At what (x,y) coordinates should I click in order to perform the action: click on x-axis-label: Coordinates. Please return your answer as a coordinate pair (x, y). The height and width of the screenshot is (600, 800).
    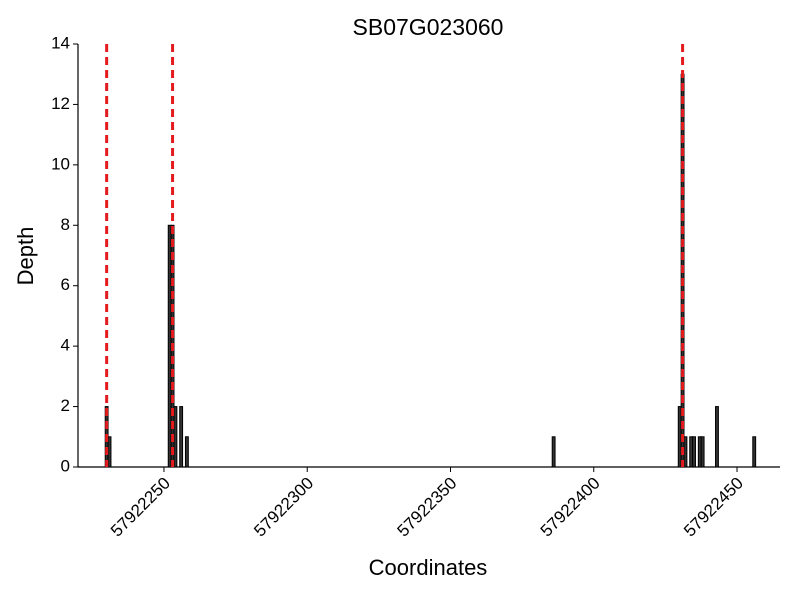
    Looking at the image, I should click on (428, 567).